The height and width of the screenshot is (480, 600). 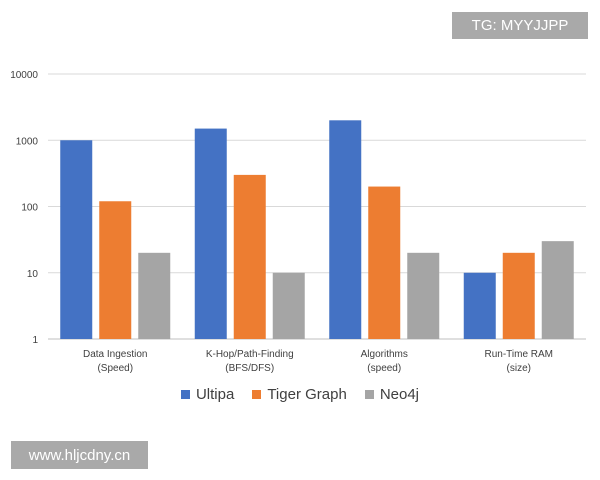 What do you see at coordinates (520, 25) in the screenshot?
I see `watermark-top: TG: MYYJJPP` at bounding box center [520, 25].